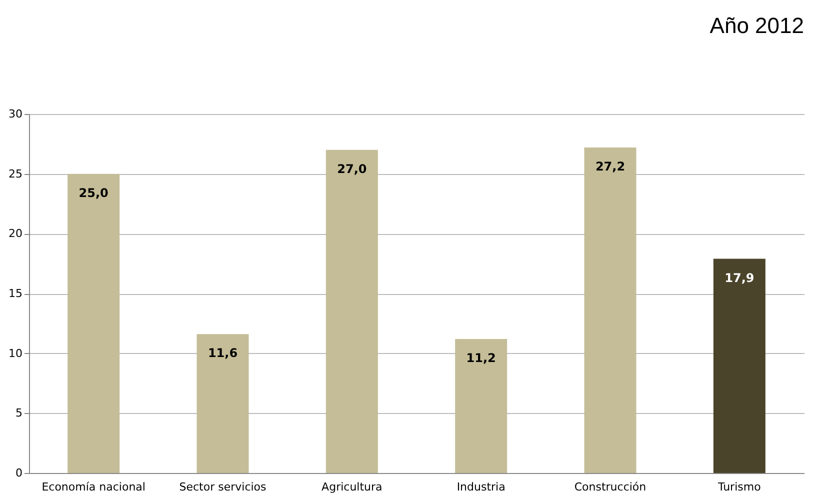  Describe the element at coordinates (757, 25) in the screenshot. I see `chart-title: Año 2012` at that location.